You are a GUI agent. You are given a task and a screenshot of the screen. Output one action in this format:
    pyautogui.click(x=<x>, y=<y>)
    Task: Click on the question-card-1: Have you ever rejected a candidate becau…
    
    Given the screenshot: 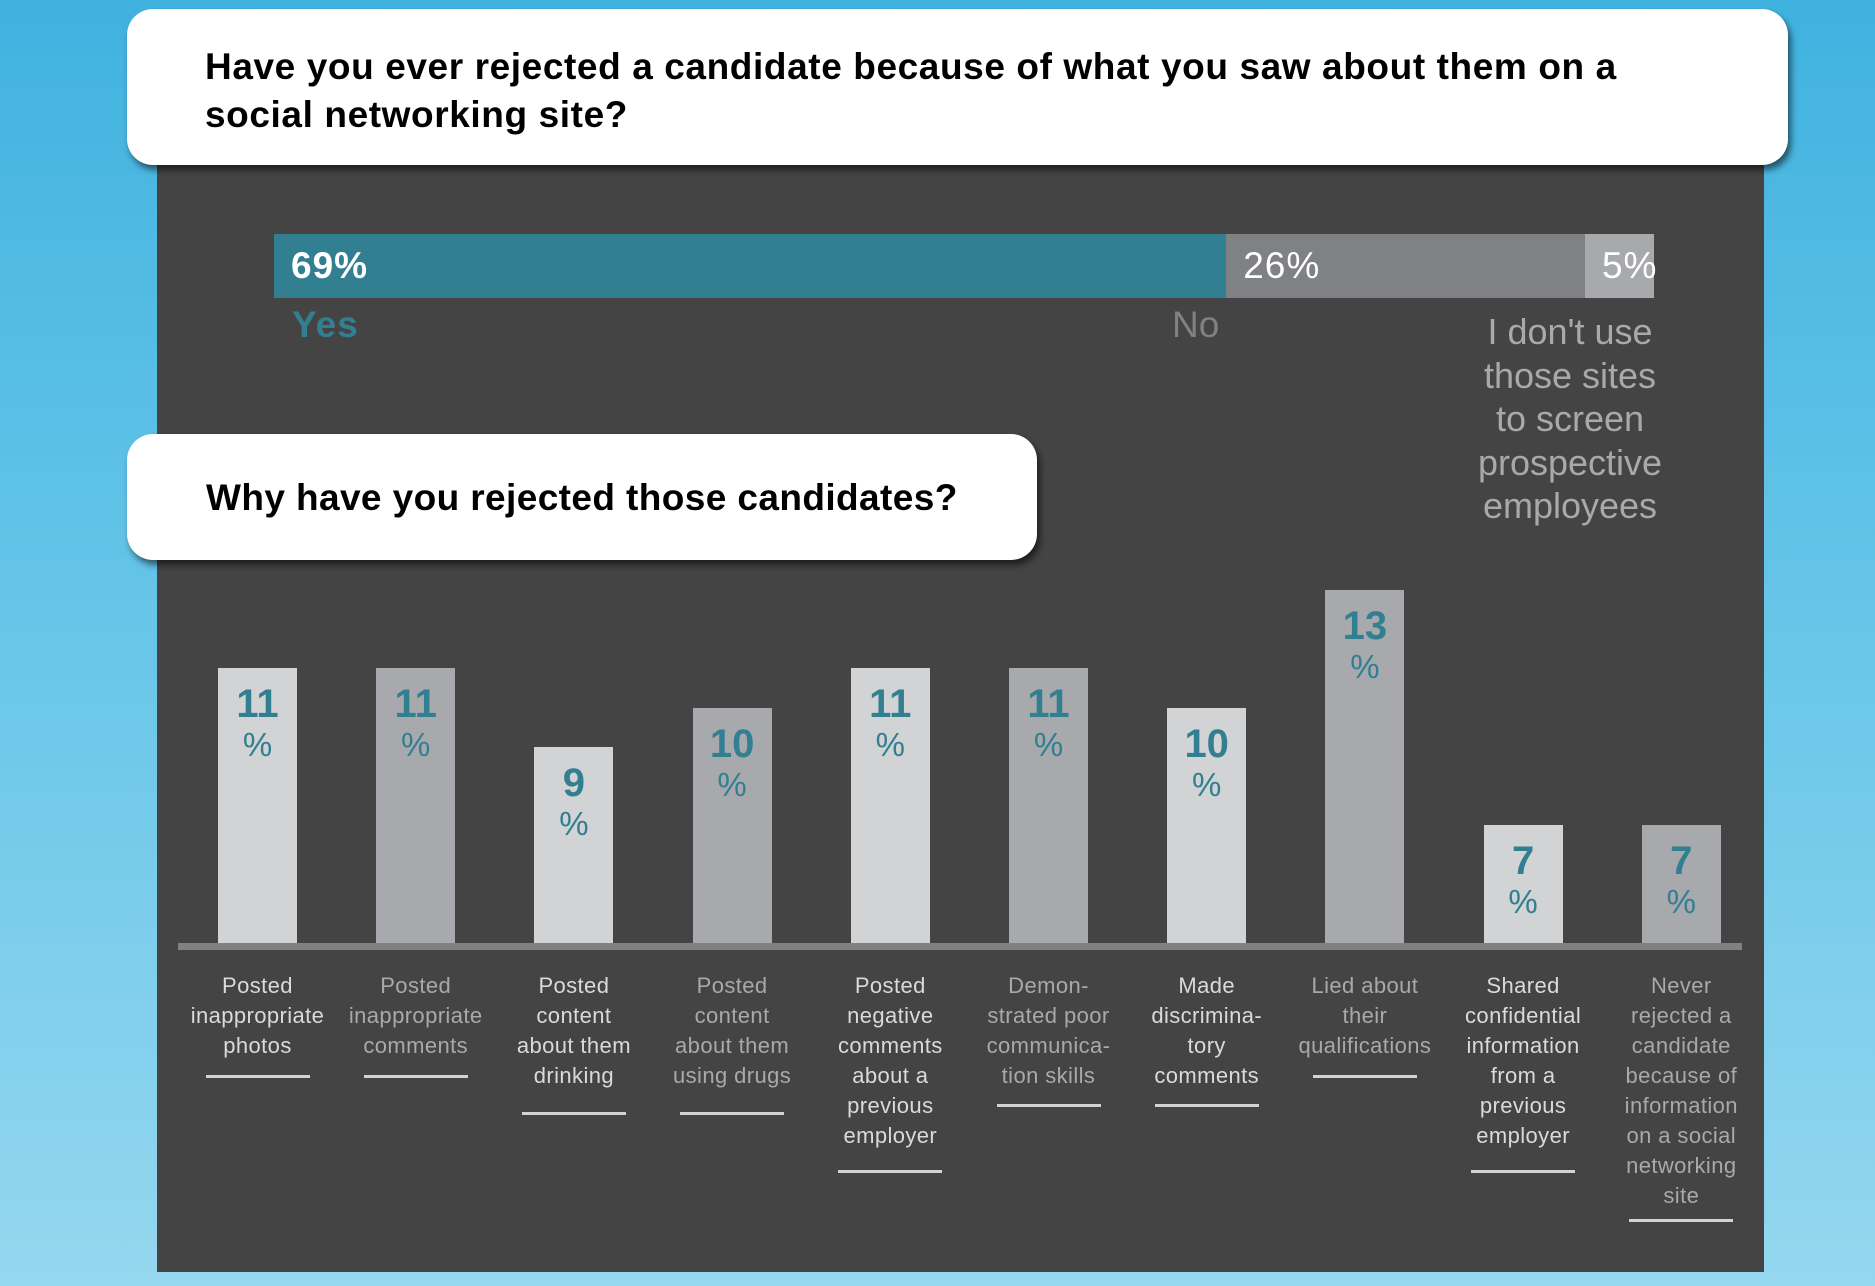 What is the action you would take?
    pyautogui.click(x=957, y=87)
    